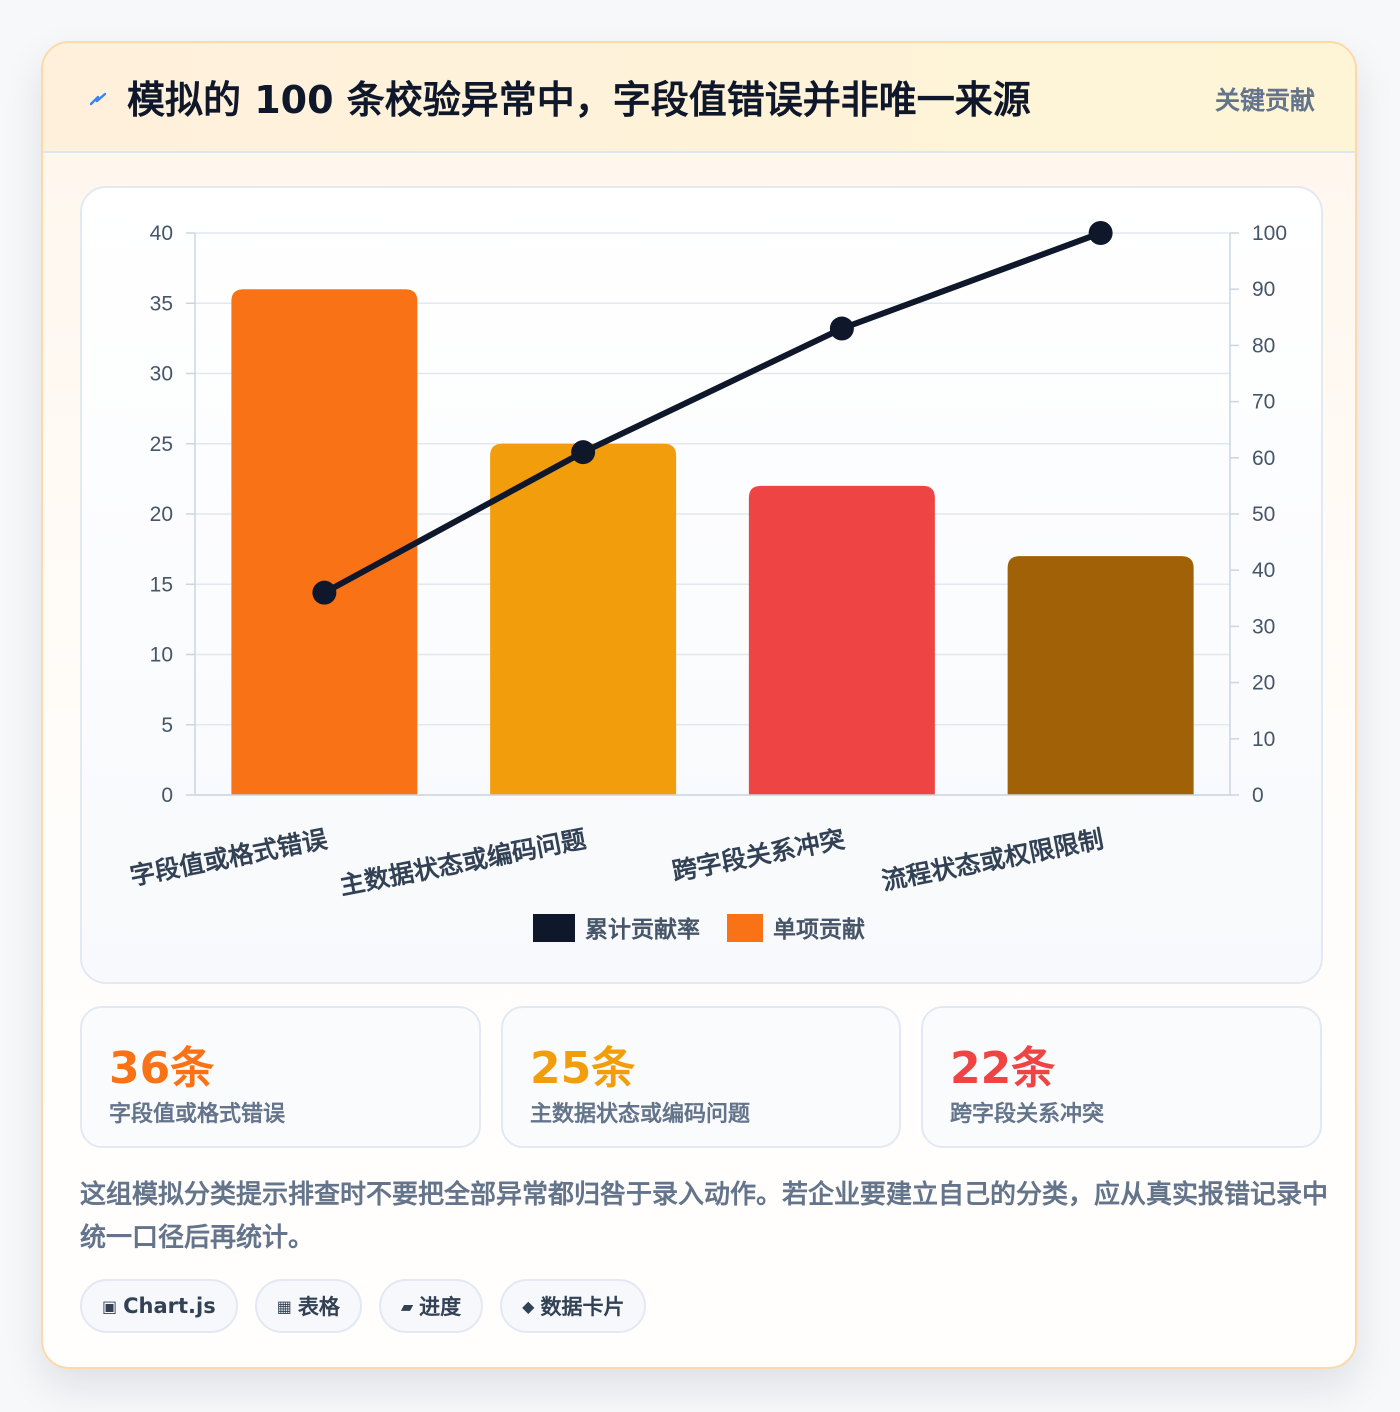 The height and width of the screenshot is (1412, 1400). I want to click on stat-card-3: 22条 跨字段关系冲突, so click(1121, 1077).